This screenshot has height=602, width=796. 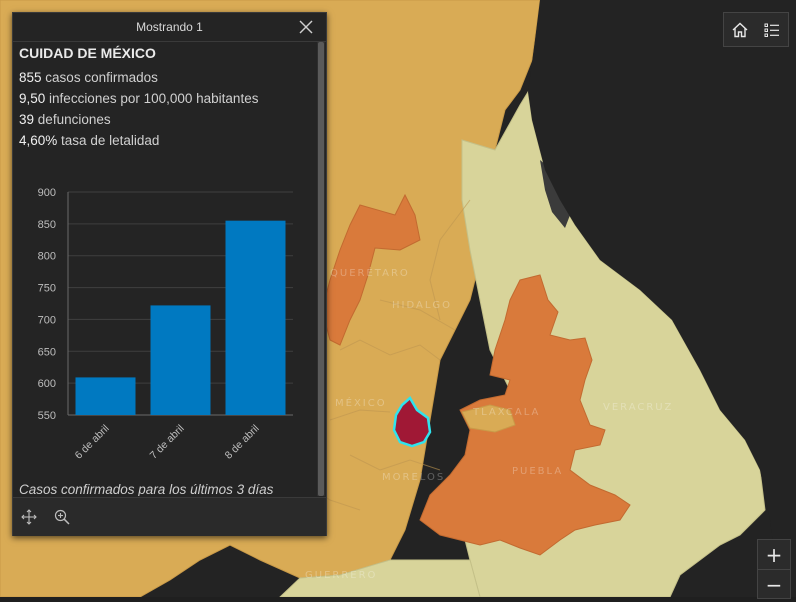 What do you see at coordinates (74, 119) in the screenshot?
I see `stat-text: defunciones` at bounding box center [74, 119].